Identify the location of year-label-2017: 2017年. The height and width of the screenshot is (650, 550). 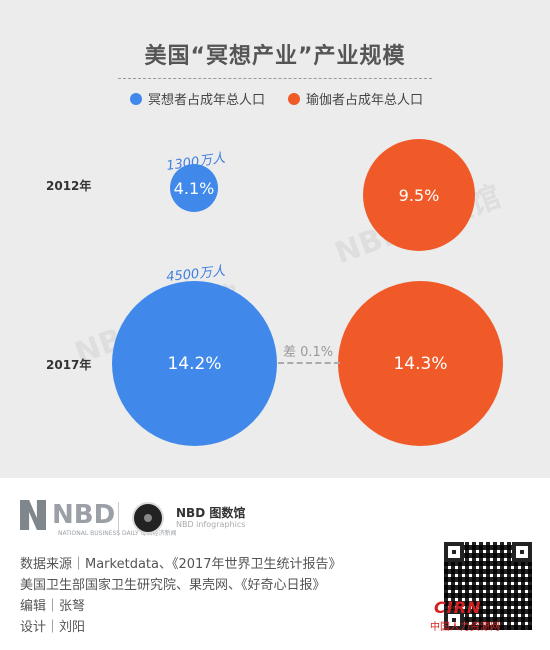
(69, 365).